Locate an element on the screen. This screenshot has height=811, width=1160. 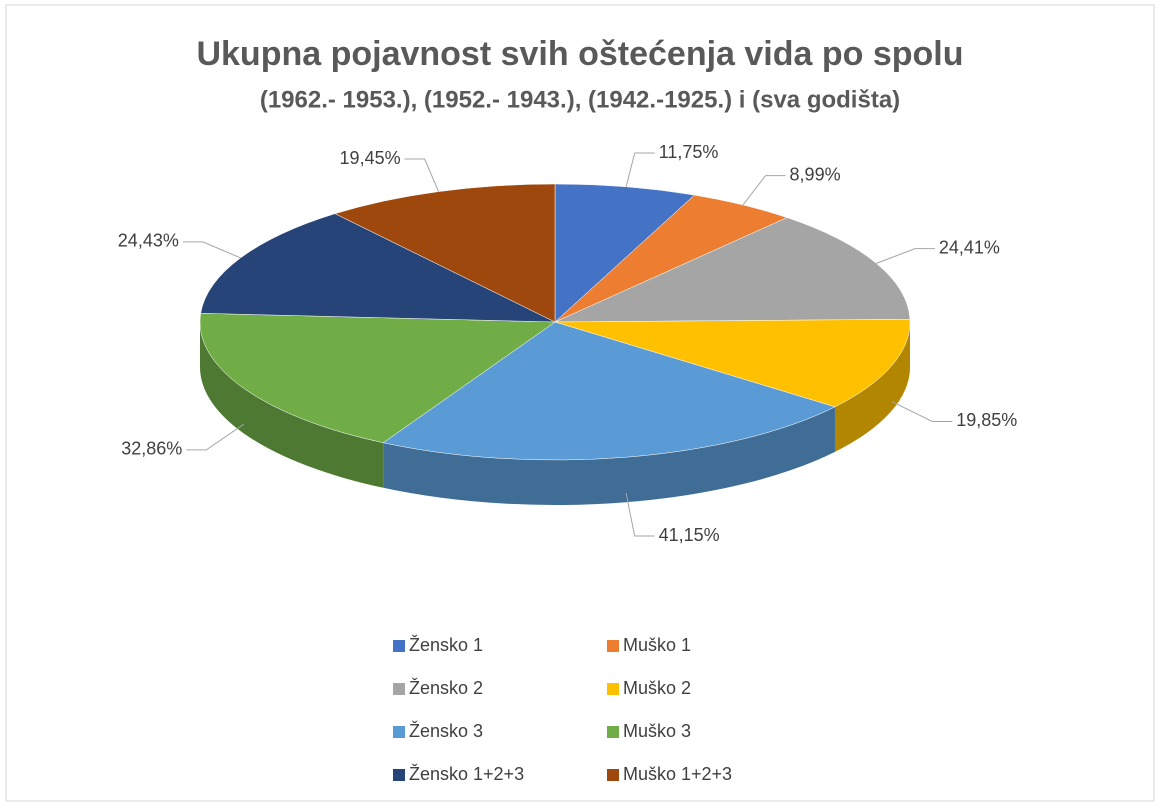
data-label: 24,41% is located at coordinates (969, 247).